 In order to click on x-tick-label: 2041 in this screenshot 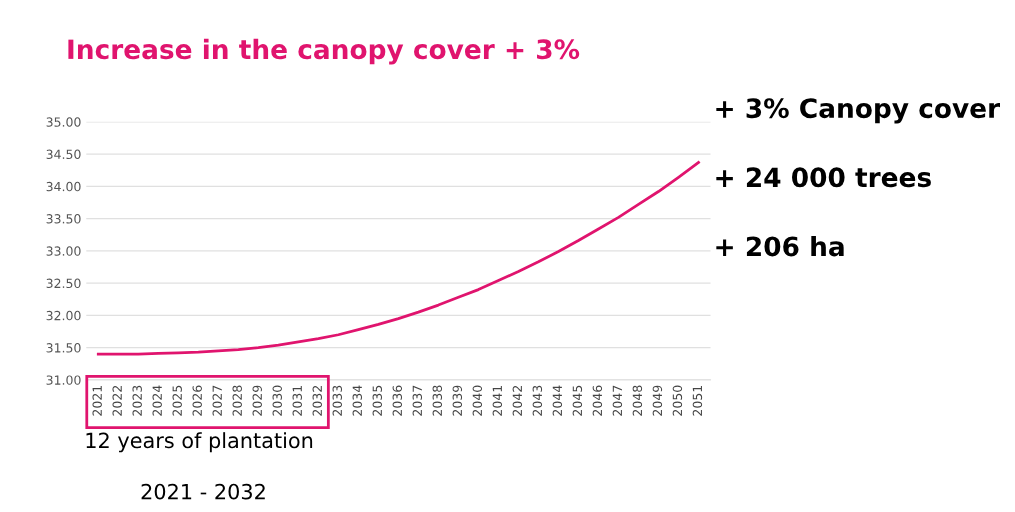, I will do `click(497, 400)`.